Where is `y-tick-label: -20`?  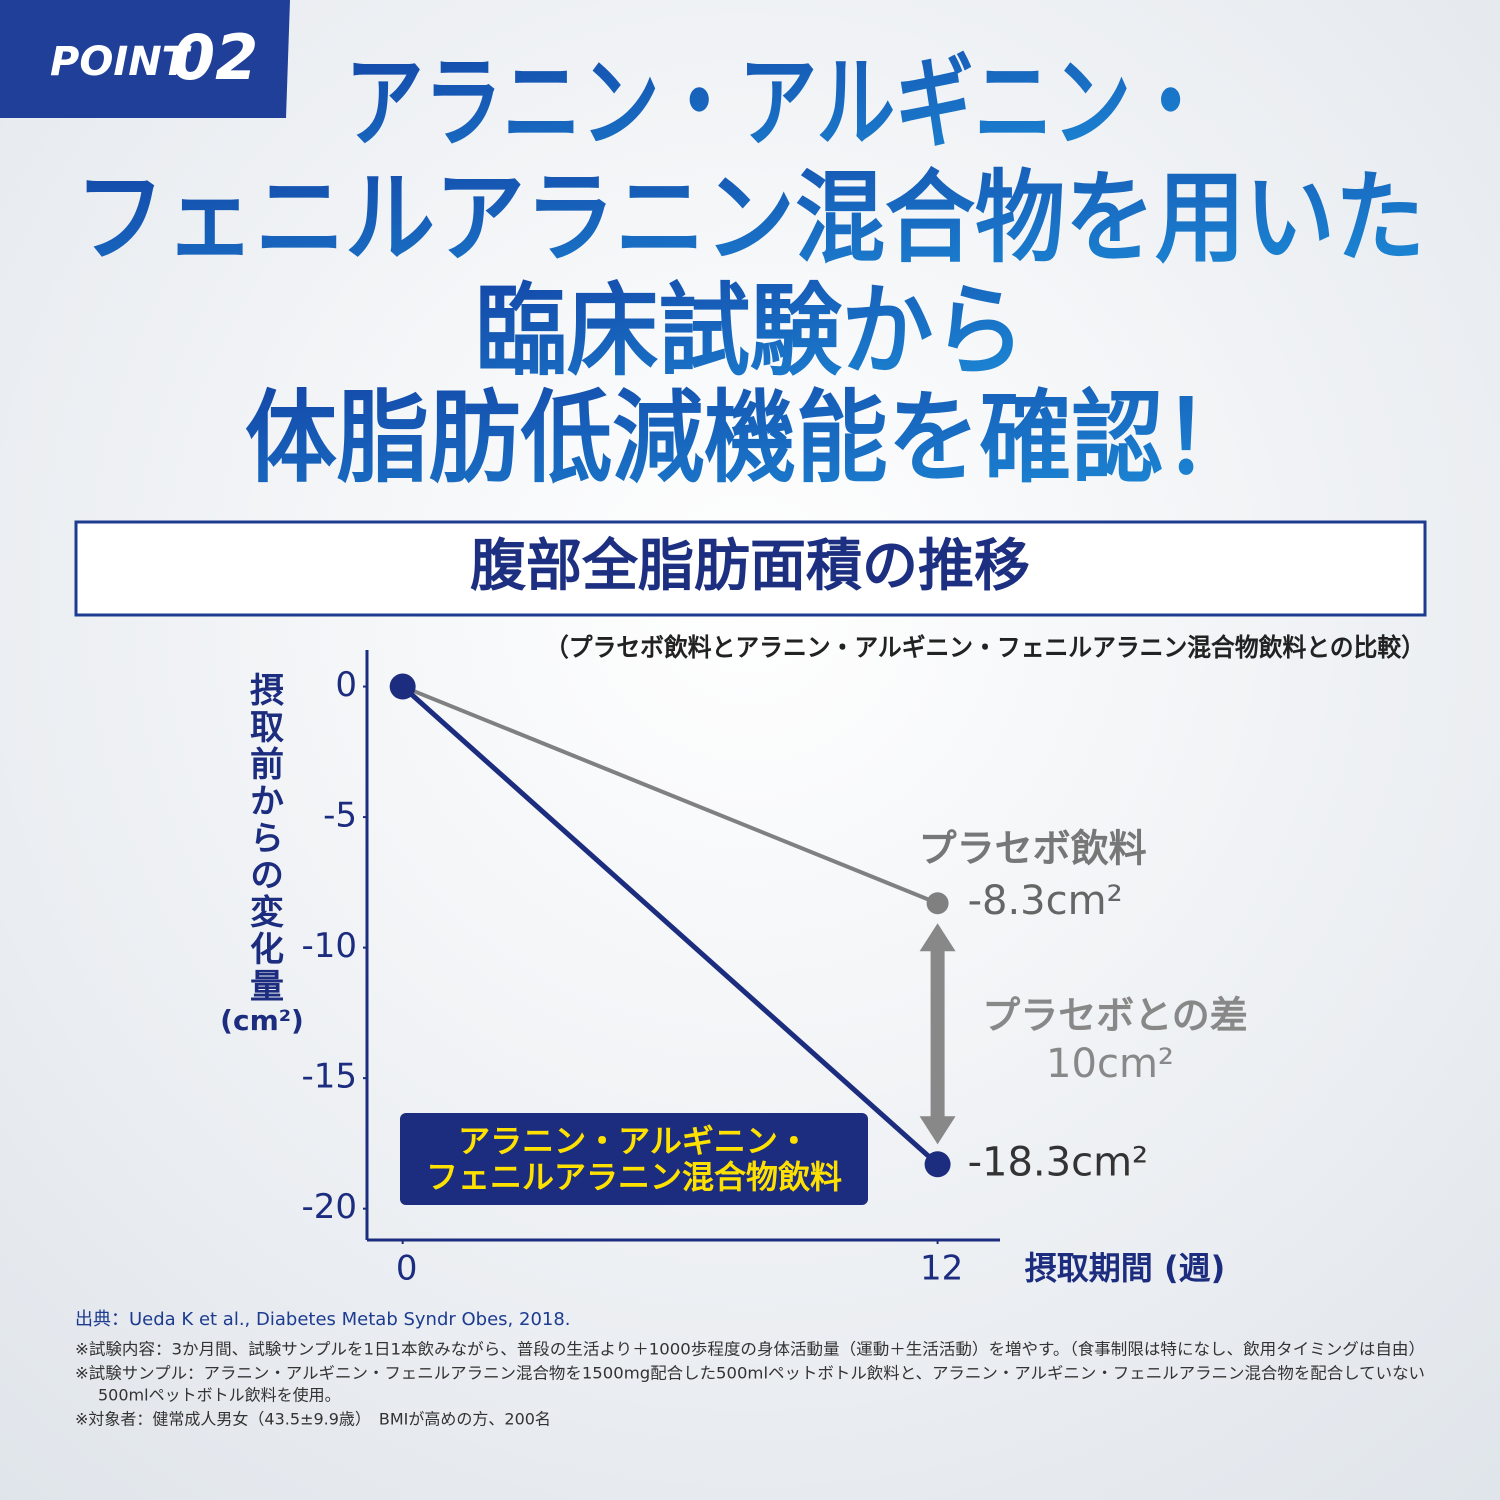 y-tick-label: -20 is located at coordinates (329, 1207).